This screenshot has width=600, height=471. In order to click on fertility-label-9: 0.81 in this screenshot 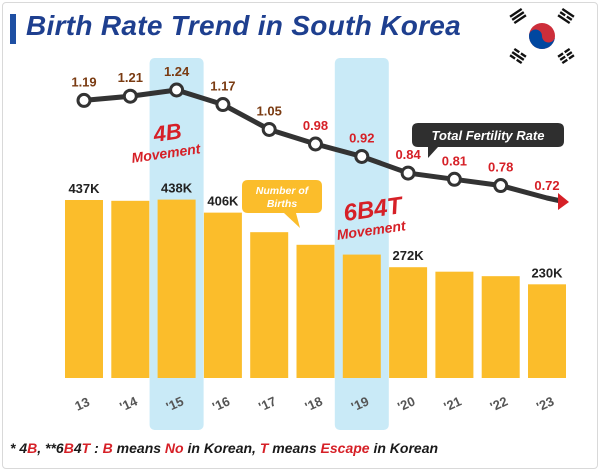, I will do `click(454, 160)`.